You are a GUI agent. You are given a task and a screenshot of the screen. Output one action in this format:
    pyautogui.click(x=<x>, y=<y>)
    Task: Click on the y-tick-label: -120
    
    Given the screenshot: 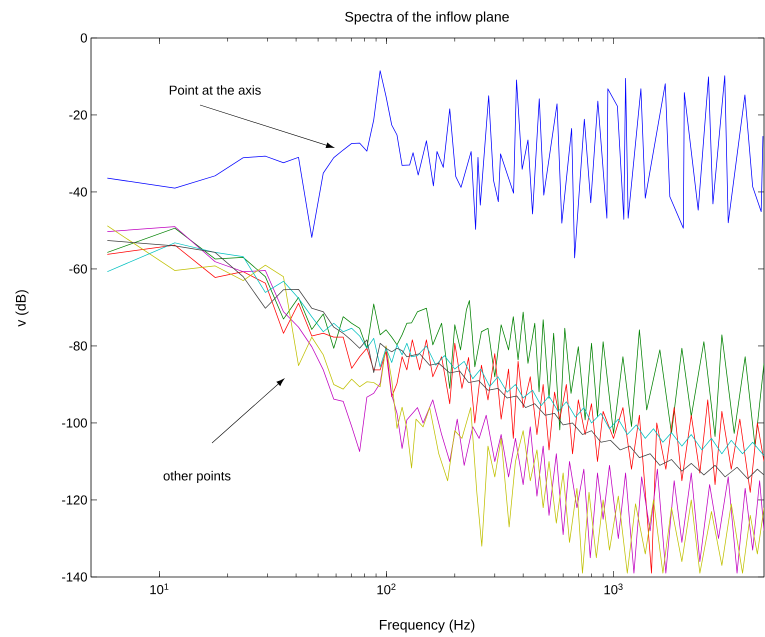 What is the action you would take?
    pyautogui.click(x=74, y=500)
    